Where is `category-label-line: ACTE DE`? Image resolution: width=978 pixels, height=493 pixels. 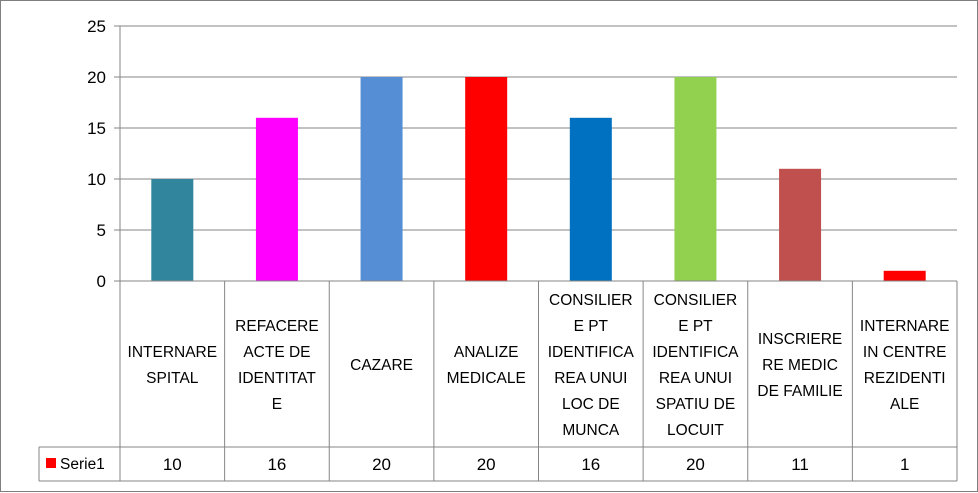 category-label-line: ACTE DE is located at coordinates (276, 352).